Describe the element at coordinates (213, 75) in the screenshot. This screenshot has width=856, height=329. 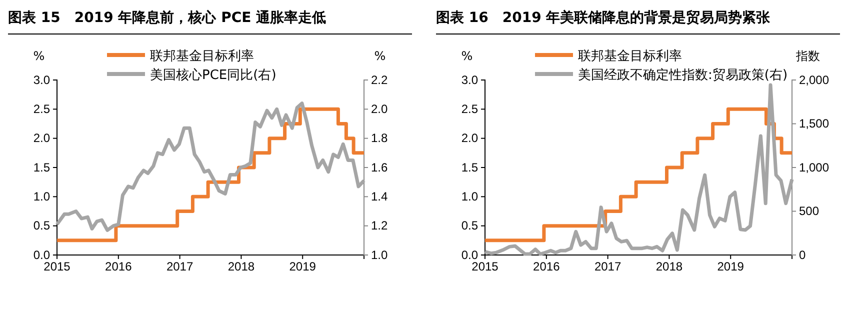
I see `legend-label: 美国核心PCE同比(右)` at that location.